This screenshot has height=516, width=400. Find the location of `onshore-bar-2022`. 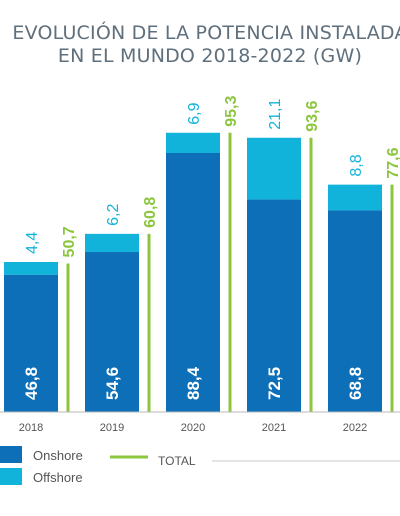

onshore-bar-2022 is located at coordinates (355, 311).